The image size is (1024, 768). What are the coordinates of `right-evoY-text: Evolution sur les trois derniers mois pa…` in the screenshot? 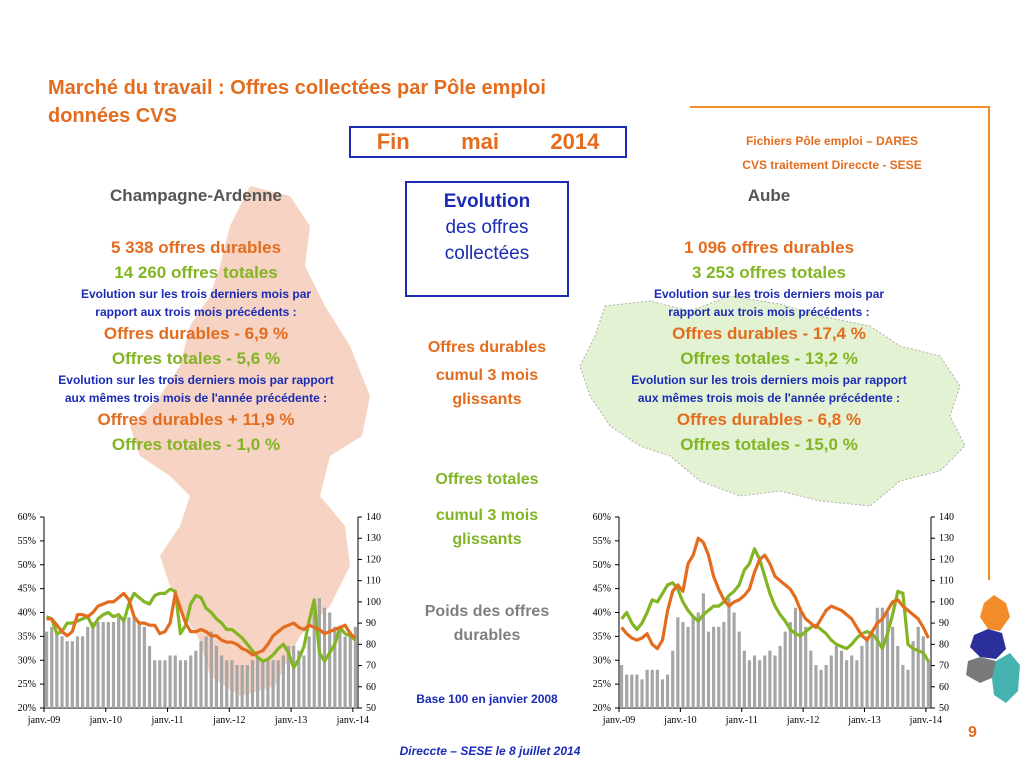 It's located at (769, 389).